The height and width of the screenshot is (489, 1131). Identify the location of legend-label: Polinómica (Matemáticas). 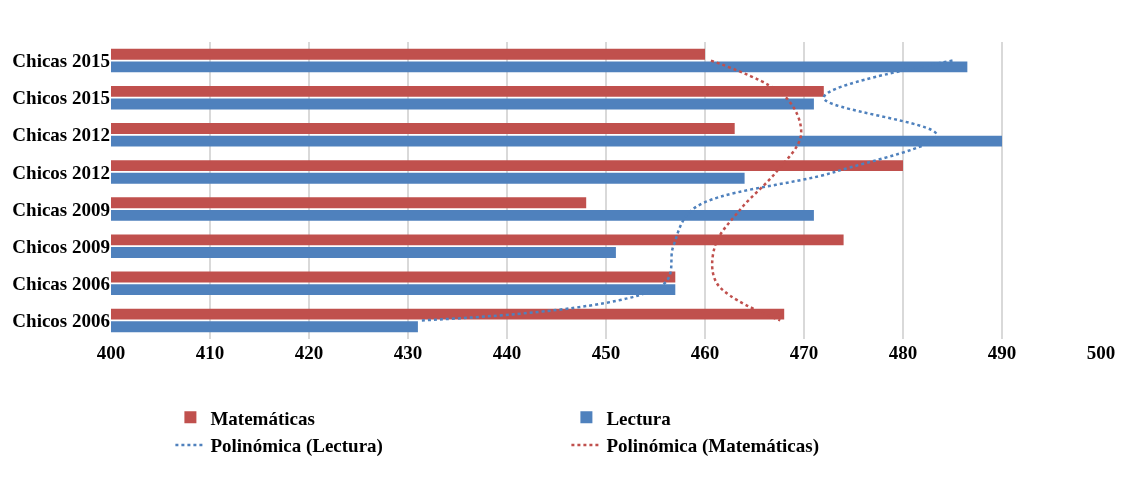
(713, 446).